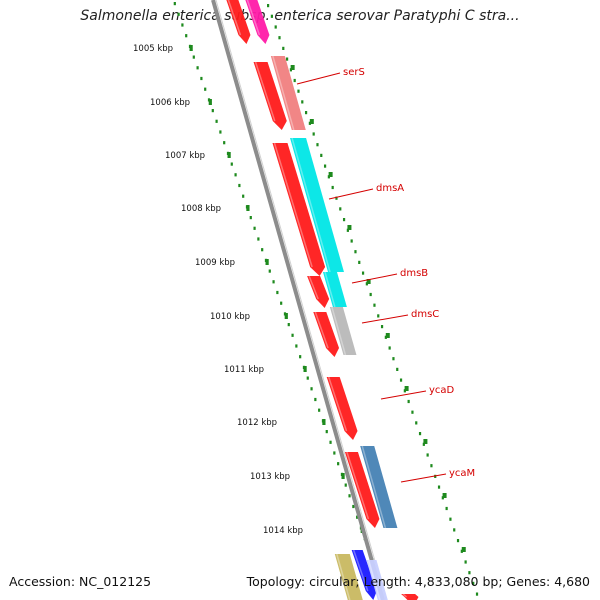 The image size is (600, 600). Describe the element at coordinates (354, 72) in the screenshot. I see `gene-label: serS` at that location.